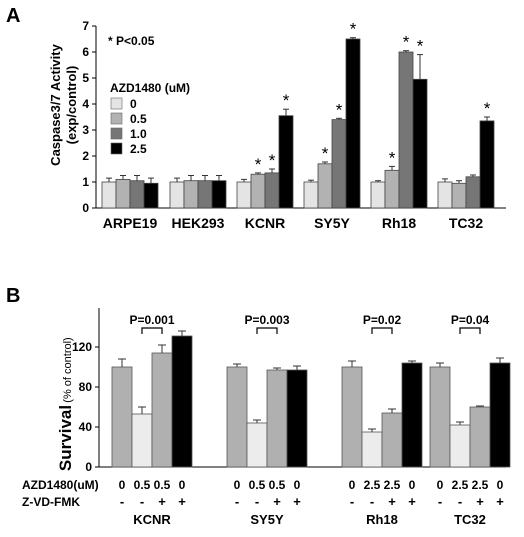  What do you see at coordinates (85, 78) in the screenshot?
I see `y-tick-label: 5` at bounding box center [85, 78].